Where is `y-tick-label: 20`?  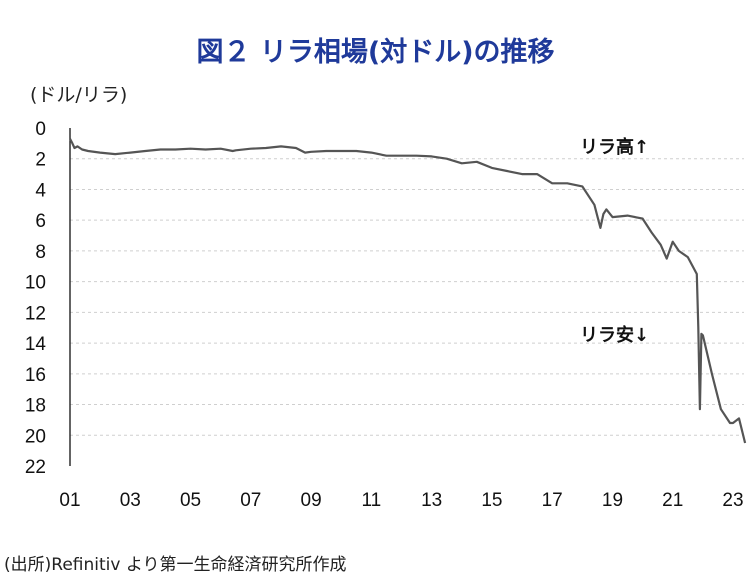 y-tick-label: 20 is located at coordinates (35, 436).